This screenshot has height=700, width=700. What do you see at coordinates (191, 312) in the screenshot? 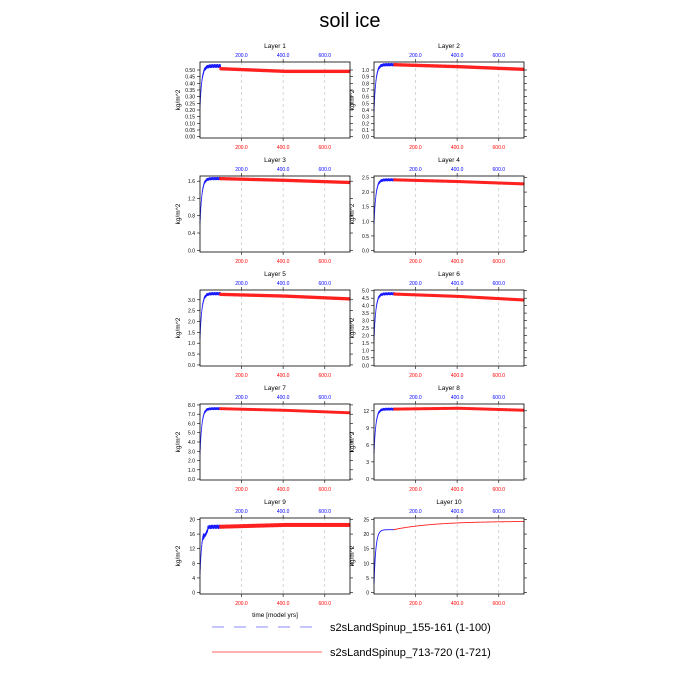
I see `y-tick-label: 2.5` at bounding box center [191, 312].